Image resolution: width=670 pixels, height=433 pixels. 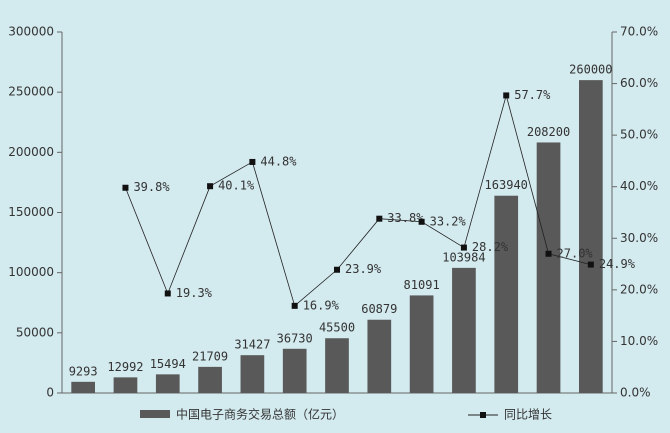 What do you see at coordinates (506, 185) in the screenshot?
I see `bar-value-label: 163940` at bounding box center [506, 185].